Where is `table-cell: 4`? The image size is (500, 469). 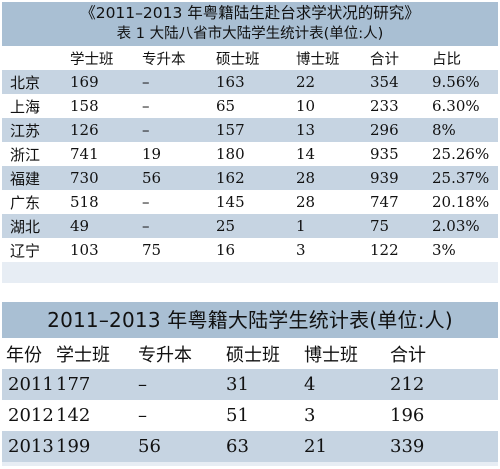 table-cell: 4 is located at coordinates (310, 384).